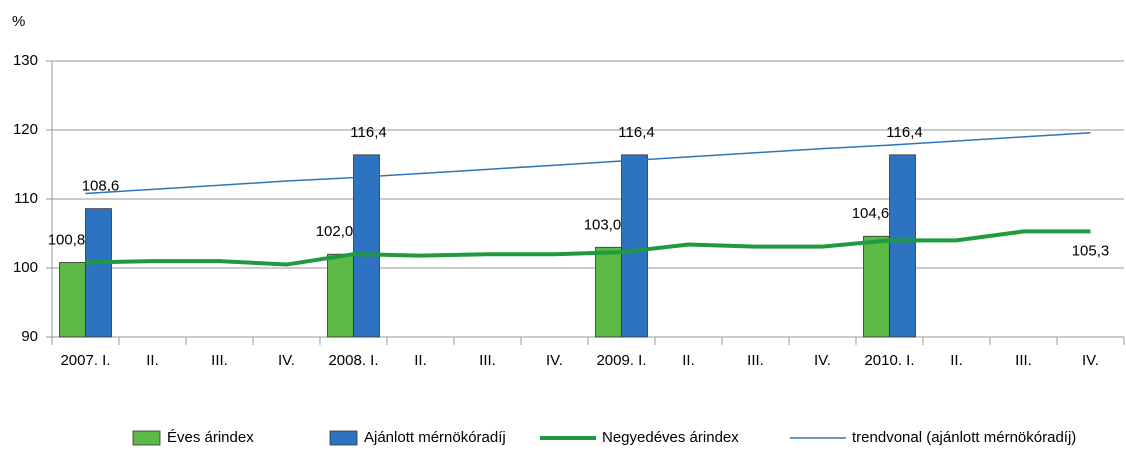 The image size is (1126, 471). Describe the element at coordinates (85, 360) in the screenshot. I see `x-tick-label: 2007. I.` at that location.